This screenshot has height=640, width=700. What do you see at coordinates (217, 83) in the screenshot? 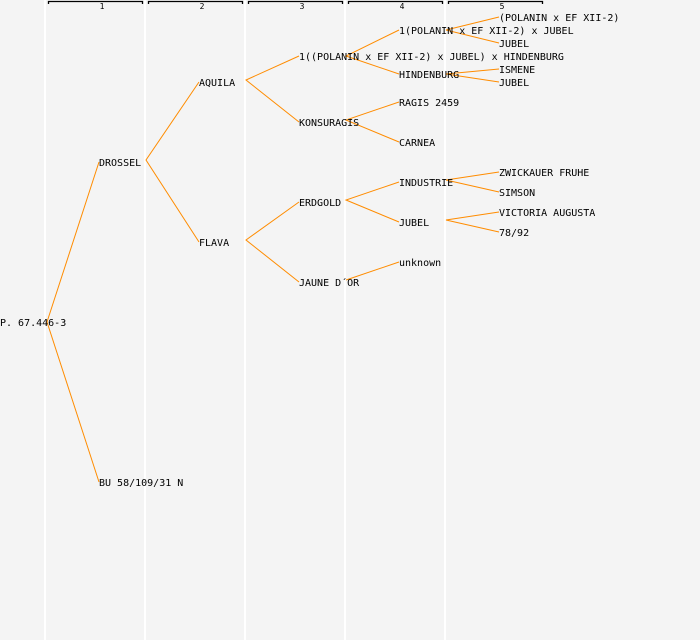
I see `ancestor-g2: AQUILA` at bounding box center [217, 83].